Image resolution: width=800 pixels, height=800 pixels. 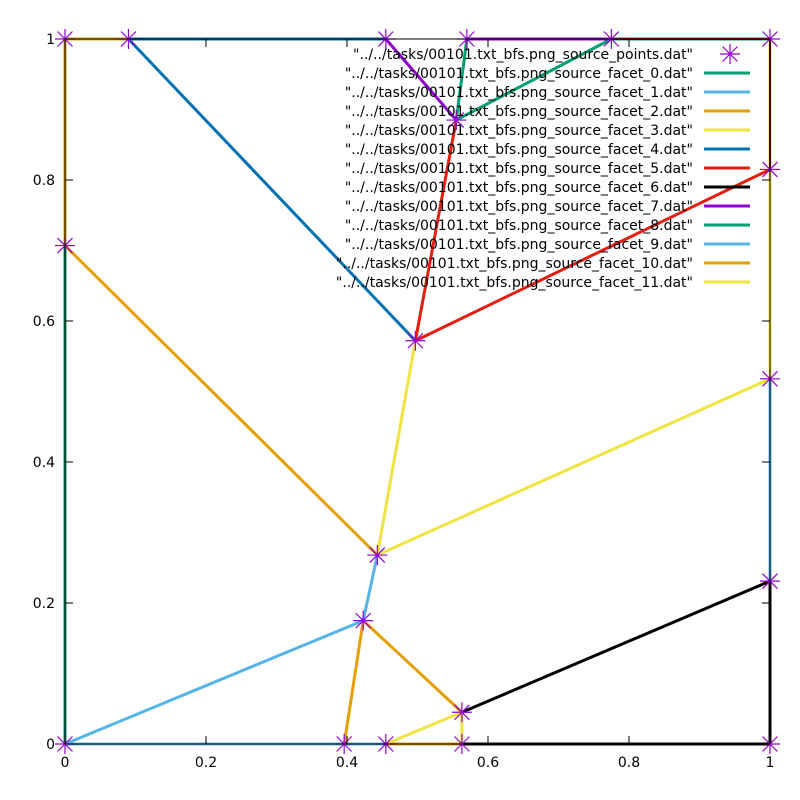 I want to click on y-tick-label: 0.8, so click(x=44, y=181).